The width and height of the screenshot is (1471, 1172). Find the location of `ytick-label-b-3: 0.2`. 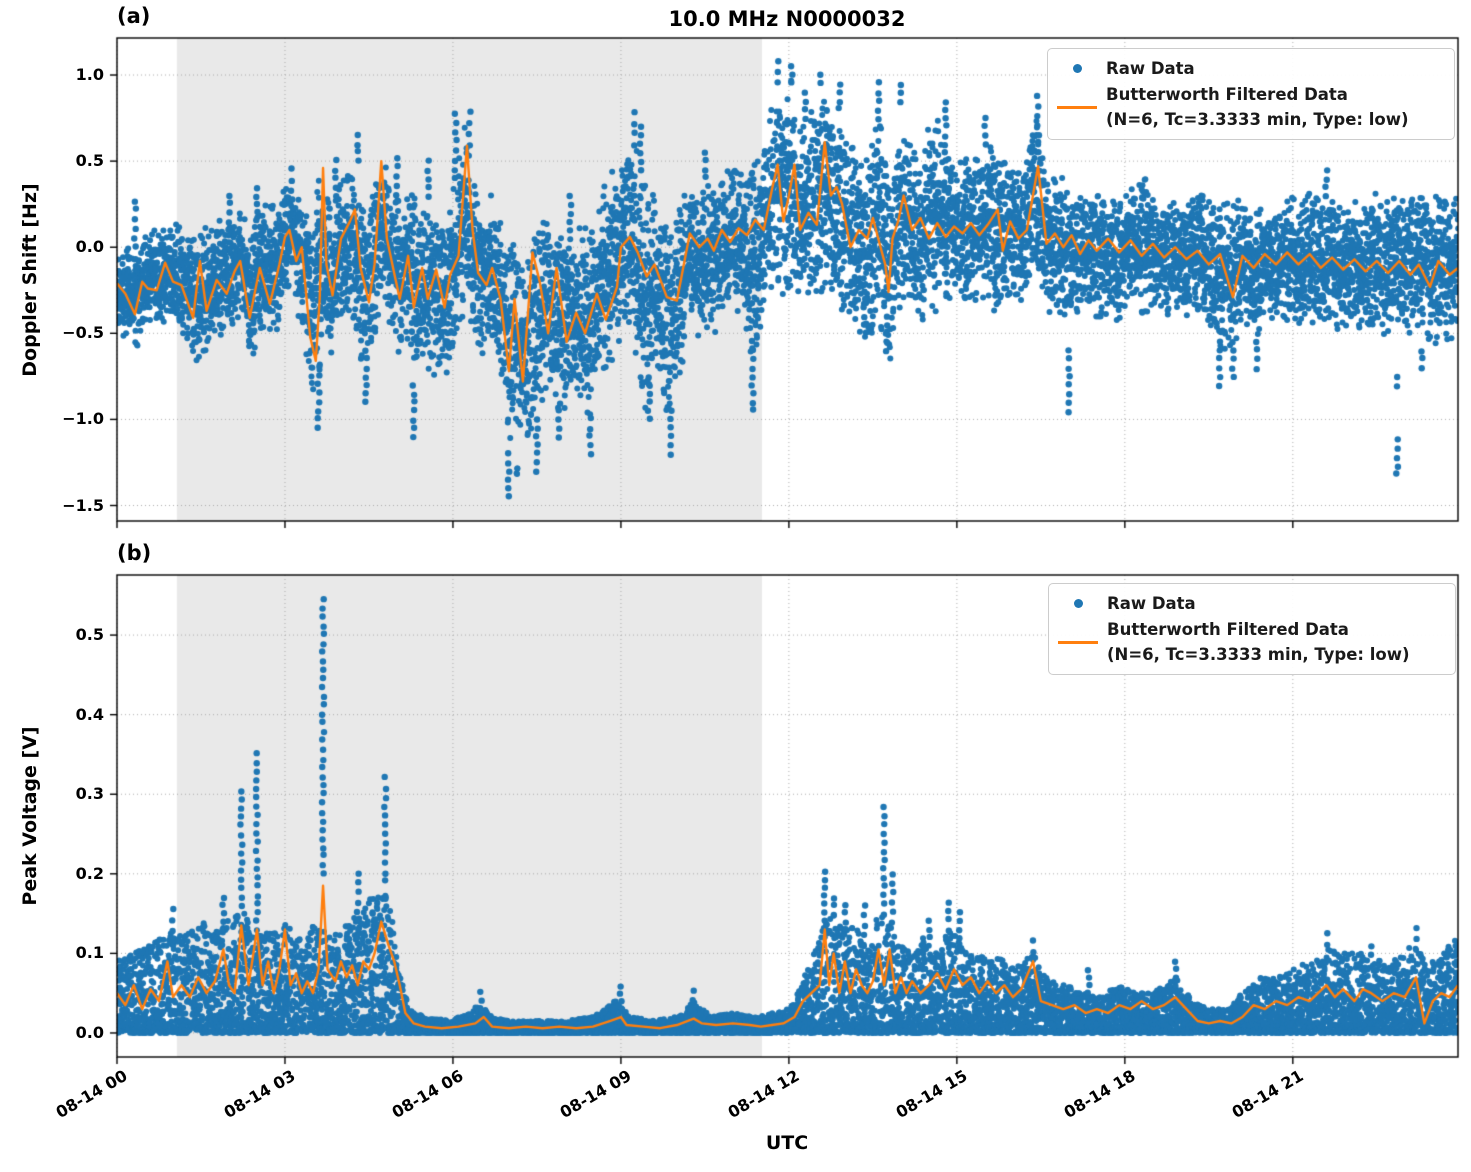

ytick-label-b-3: 0.2 is located at coordinates (89, 873).